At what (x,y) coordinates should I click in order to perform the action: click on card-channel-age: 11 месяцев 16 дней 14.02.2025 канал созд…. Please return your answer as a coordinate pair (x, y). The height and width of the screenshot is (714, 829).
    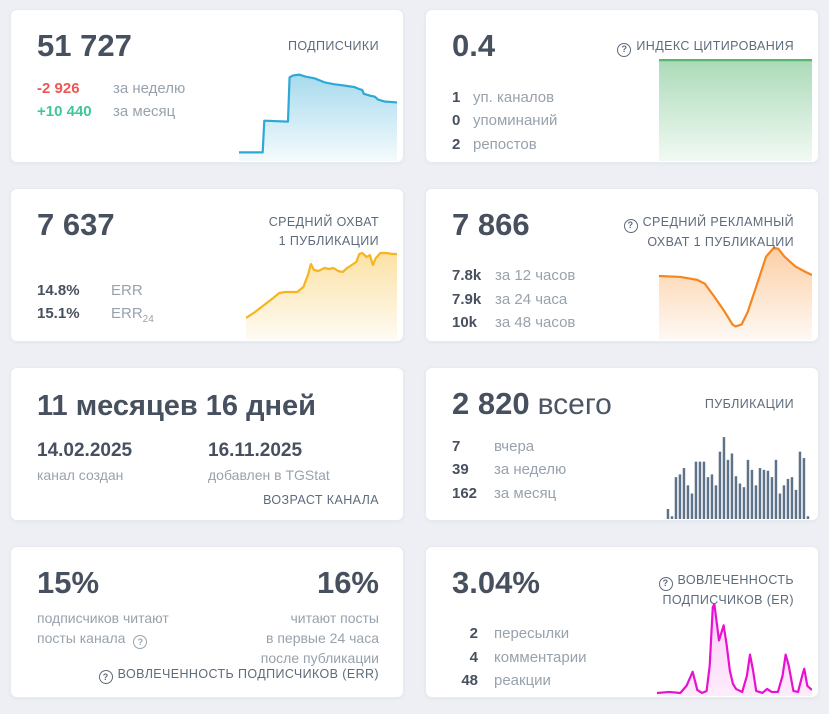
    Looking at the image, I should click on (207, 444).